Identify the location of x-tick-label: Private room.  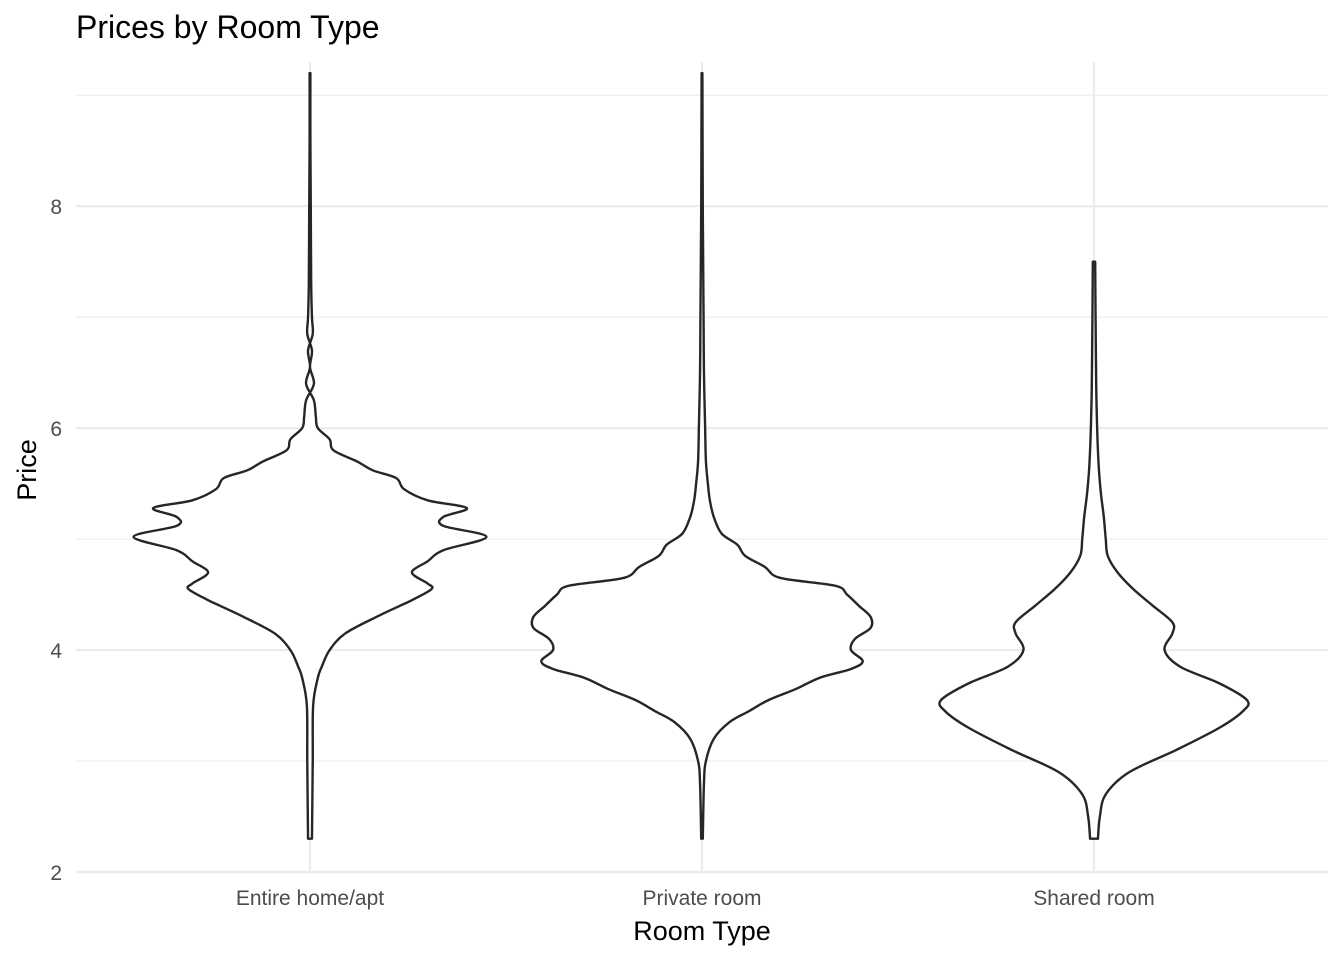
(701, 898).